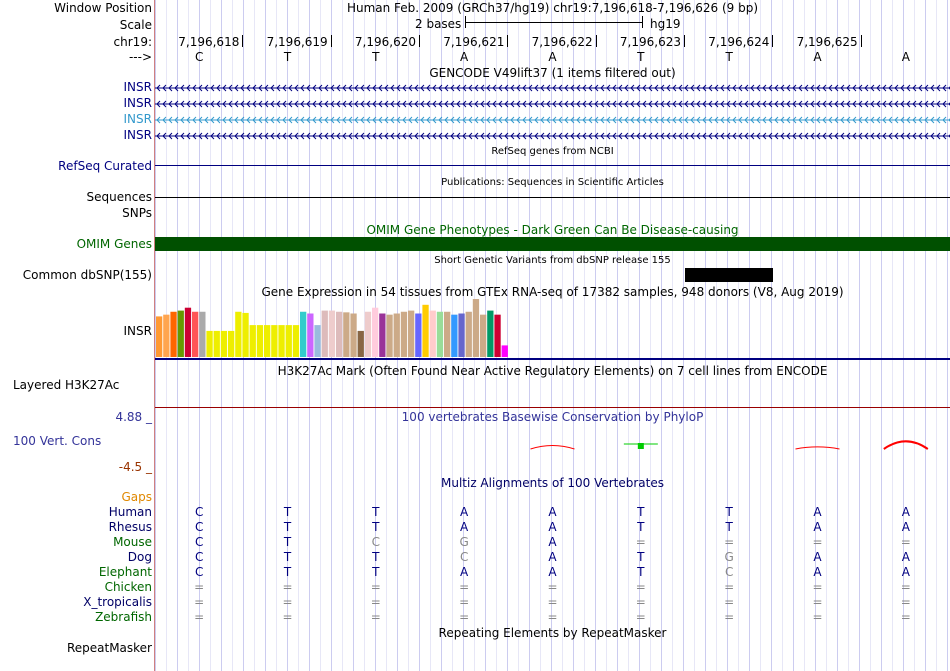 The image size is (950, 671). Describe the element at coordinates (130, 512) in the screenshot. I see `species-label: Human` at that location.